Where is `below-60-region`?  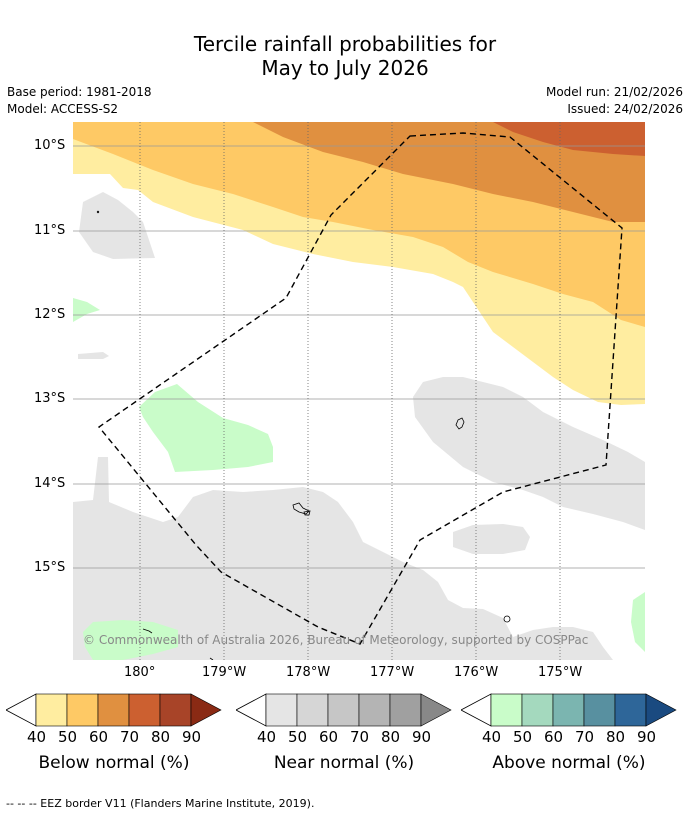
below-60-region is located at coordinates (449, 172).